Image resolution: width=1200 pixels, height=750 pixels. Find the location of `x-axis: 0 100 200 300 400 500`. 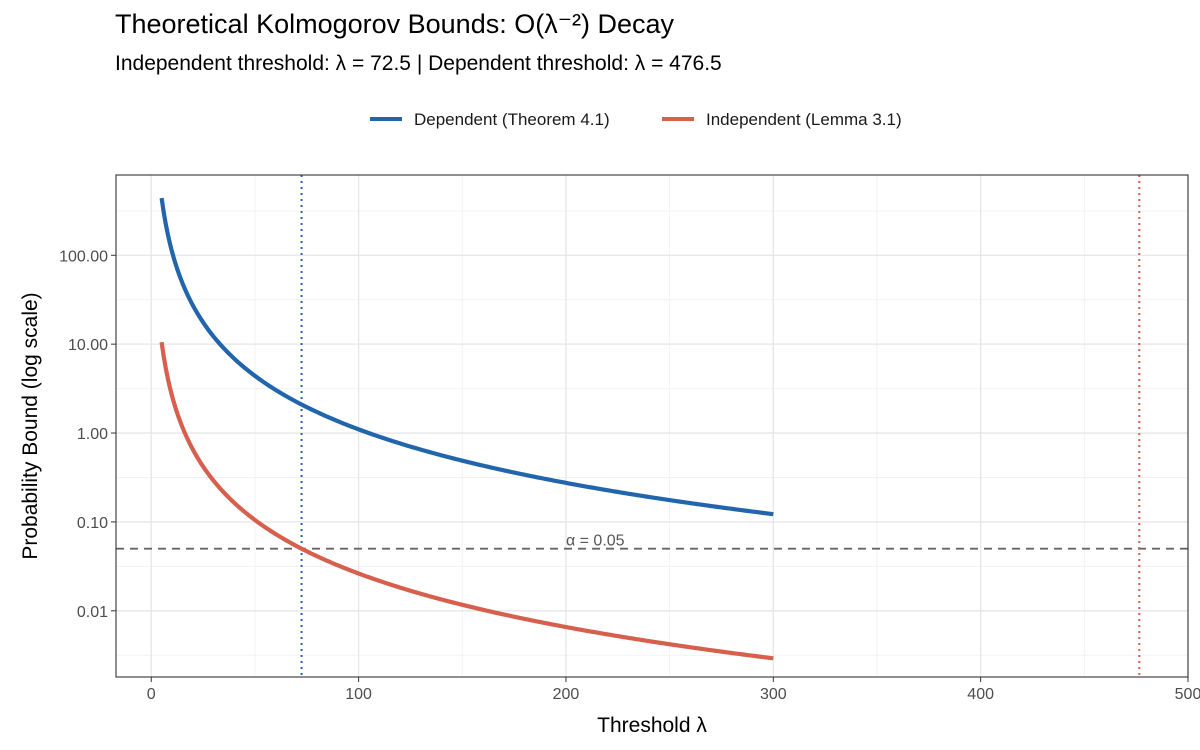

x-axis: 0 100 200 300 400 500 is located at coordinates (673, 690).